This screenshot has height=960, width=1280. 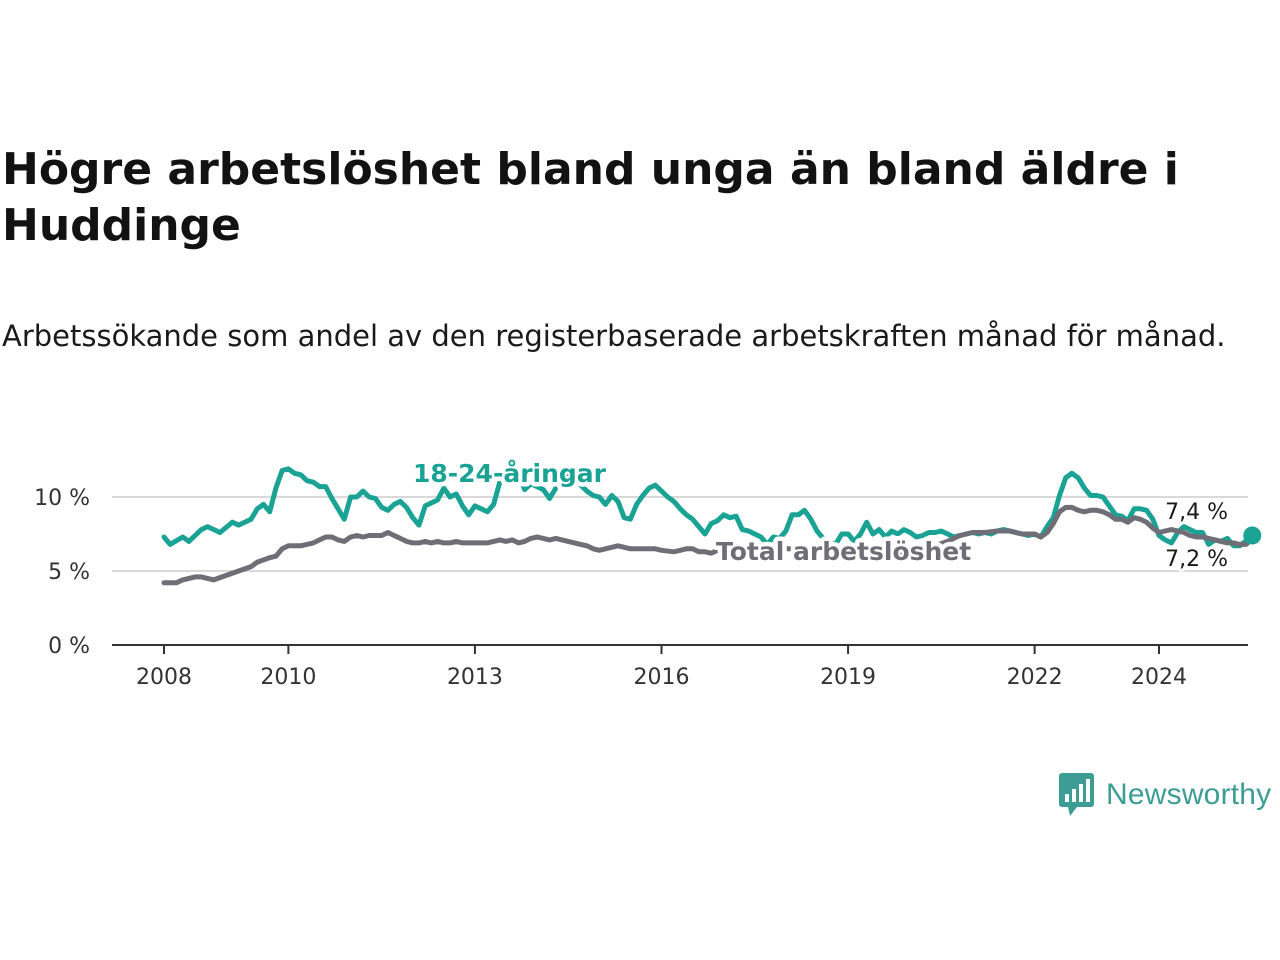 I want to click on series-line-young, so click(x=708, y=507).